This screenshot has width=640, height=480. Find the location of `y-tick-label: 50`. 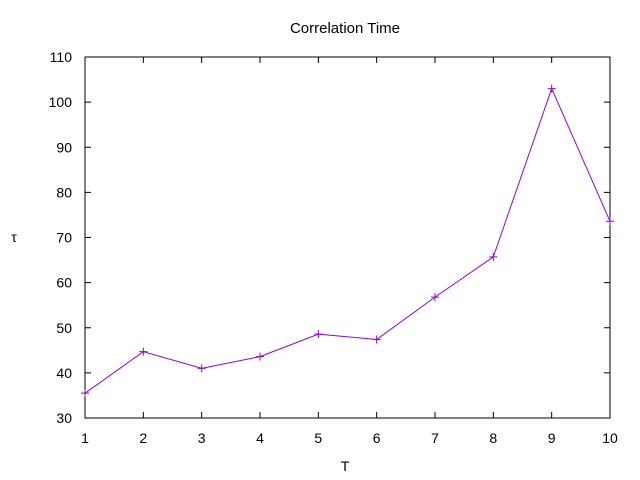

y-tick-label: 50 is located at coordinates (64, 328).